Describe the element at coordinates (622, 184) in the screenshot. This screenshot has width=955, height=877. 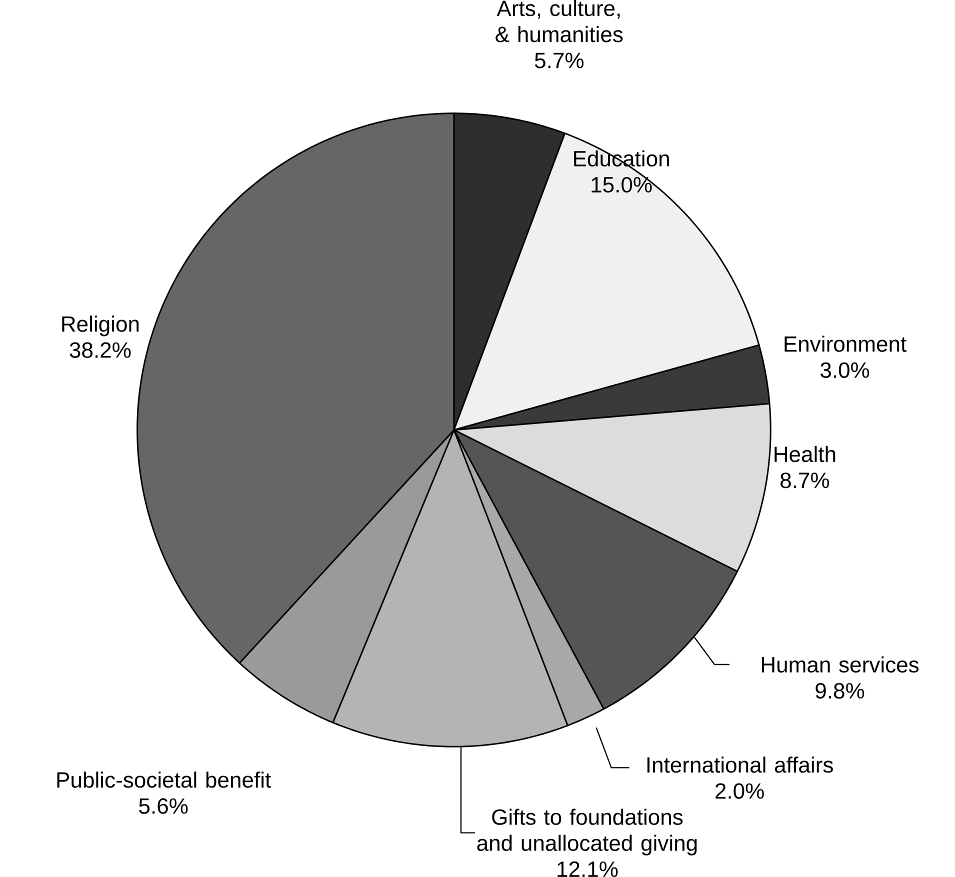
I see `data-label: 15.0%` at that location.